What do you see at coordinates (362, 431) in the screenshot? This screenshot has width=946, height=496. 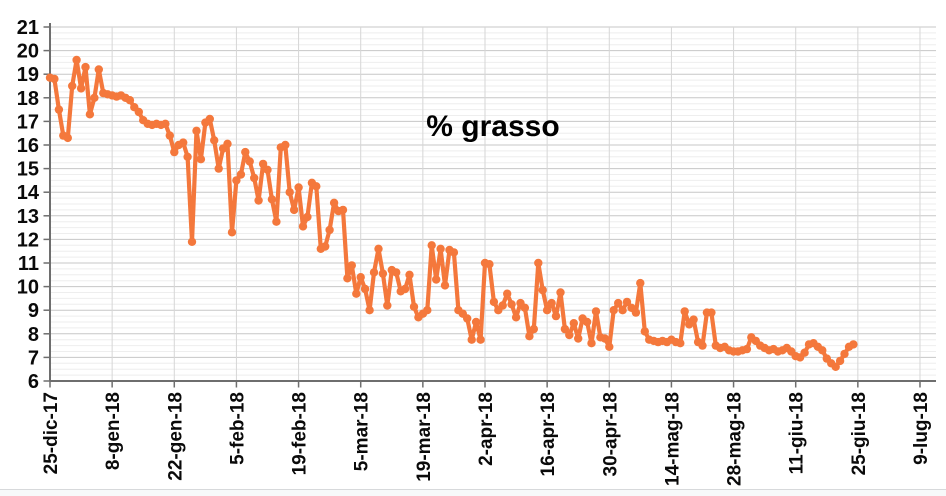 I see `x-axis-label: 5-mar-18` at bounding box center [362, 431].